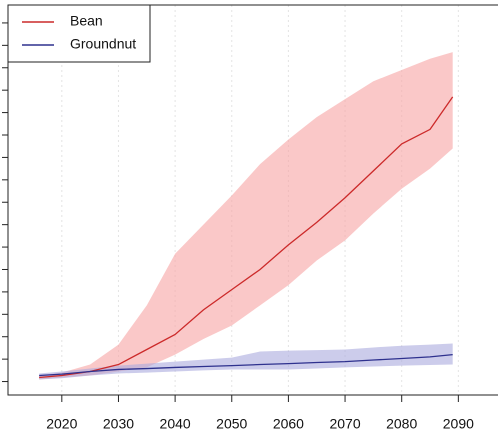 The width and height of the screenshot is (498, 437). What do you see at coordinates (288, 424) in the screenshot?
I see `x-tick-label: 2060` at bounding box center [288, 424].